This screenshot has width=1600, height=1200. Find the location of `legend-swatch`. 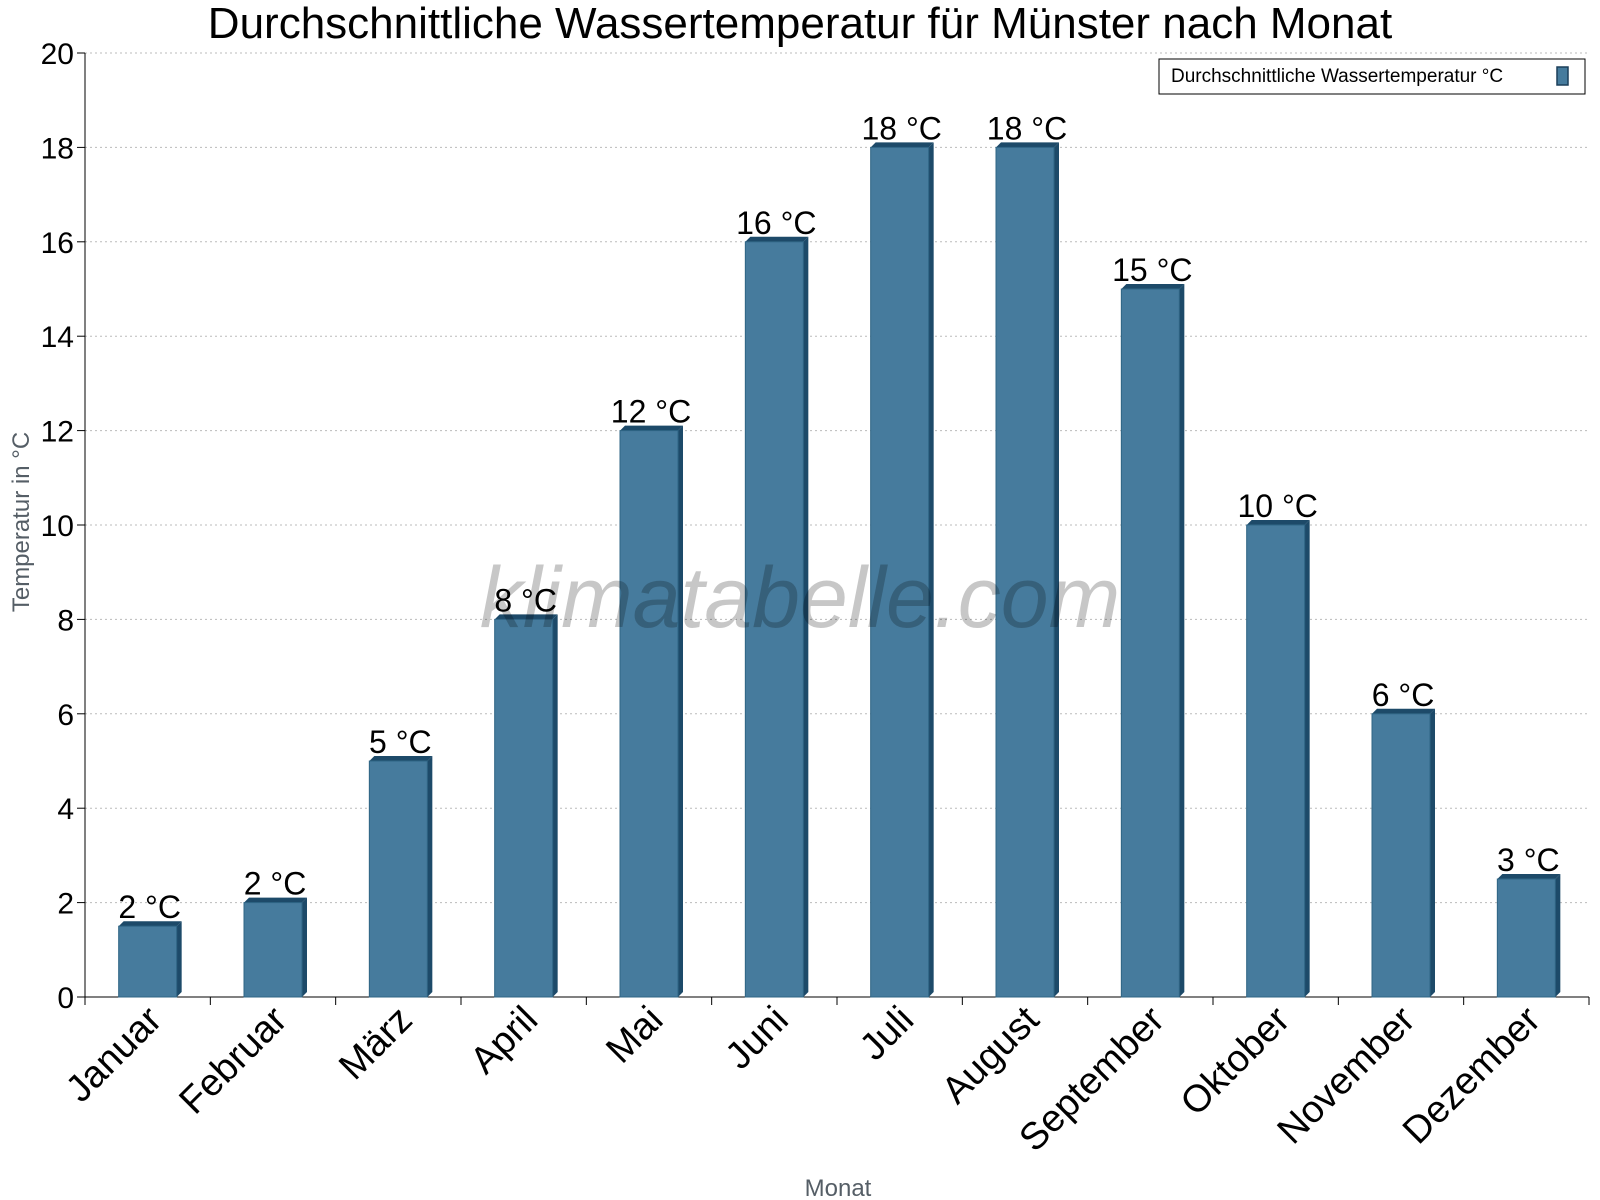

legend-swatch is located at coordinates (1562, 76).